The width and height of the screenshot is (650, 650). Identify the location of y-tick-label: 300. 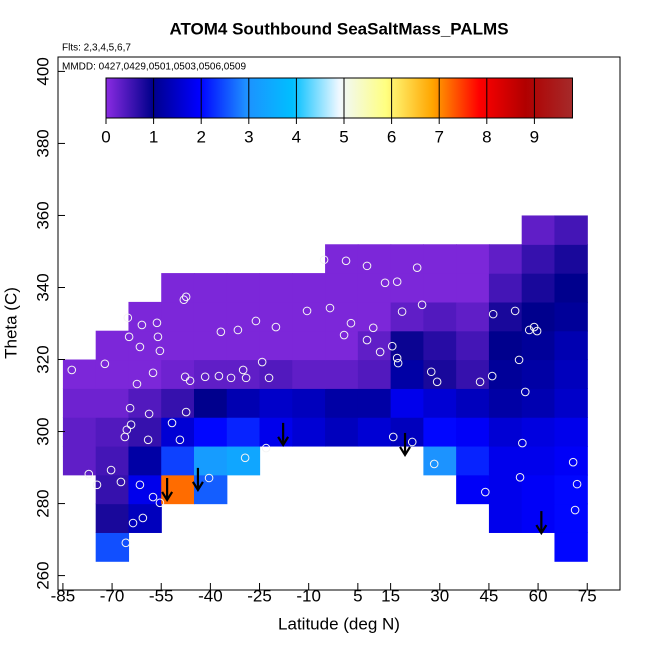
(42, 431).